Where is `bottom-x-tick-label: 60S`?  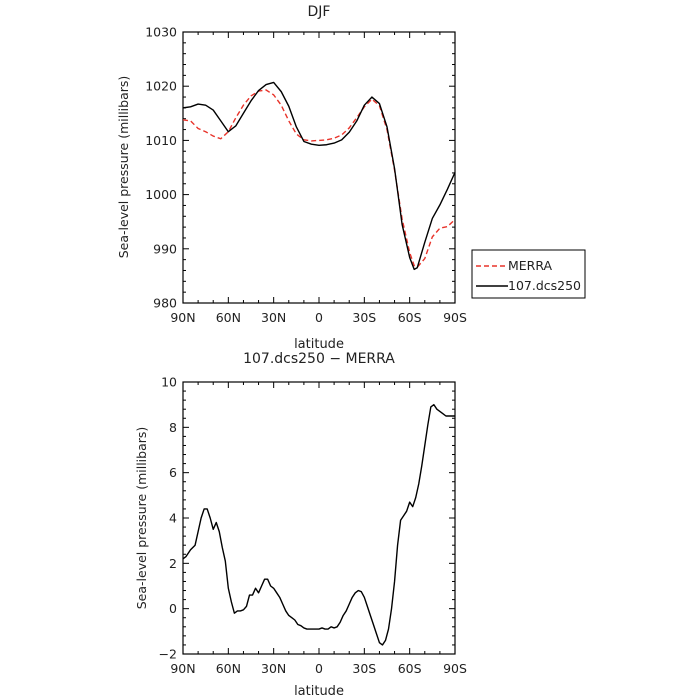
bottom-x-tick-label: 60S is located at coordinates (410, 668).